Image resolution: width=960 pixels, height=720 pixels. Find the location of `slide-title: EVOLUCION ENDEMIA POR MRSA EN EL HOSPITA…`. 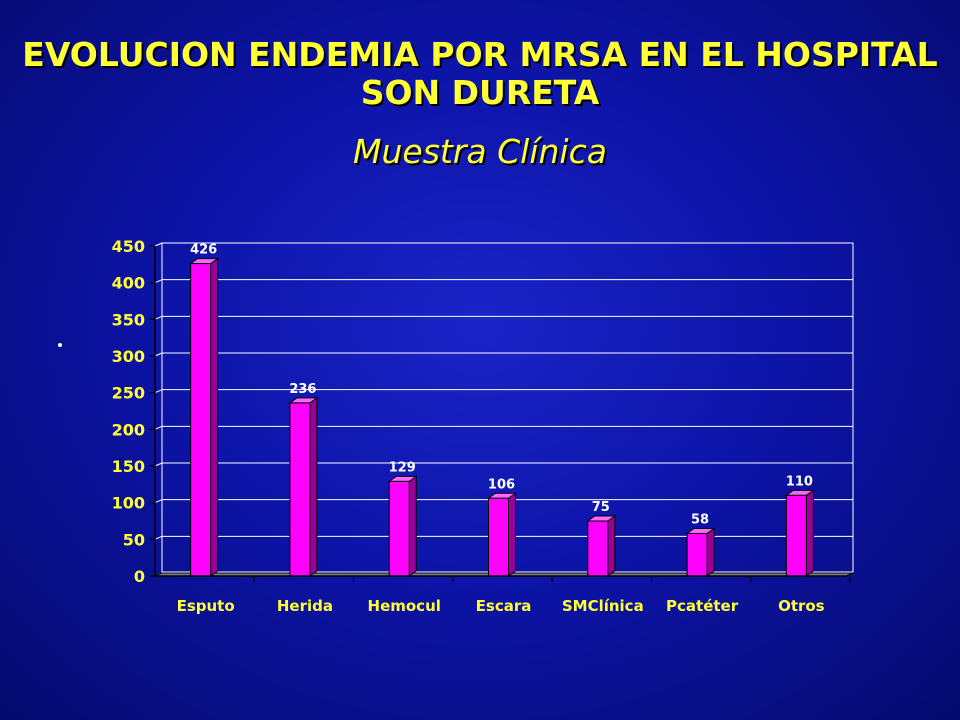

slide-title: EVOLUCION ENDEMIA POR MRSA EN EL HOSPITA… is located at coordinates (480, 73).